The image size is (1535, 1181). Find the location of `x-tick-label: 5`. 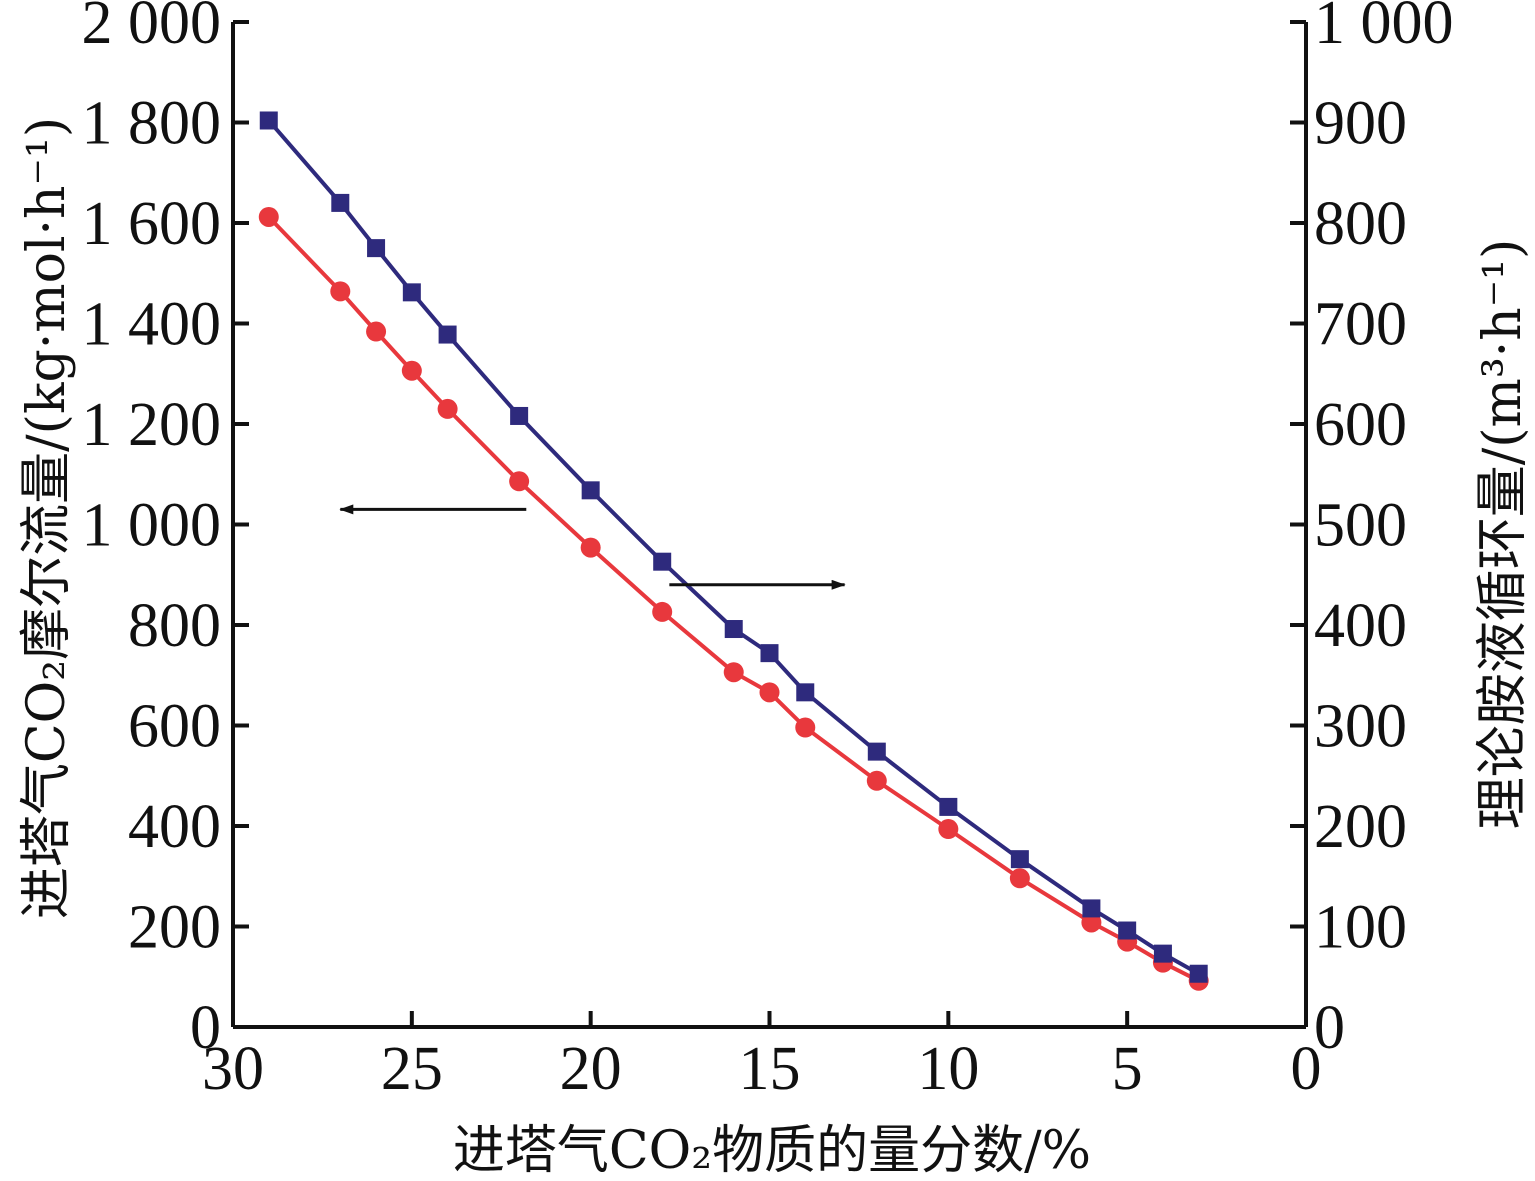

x-tick-label: 5 is located at coordinates (1127, 1069).